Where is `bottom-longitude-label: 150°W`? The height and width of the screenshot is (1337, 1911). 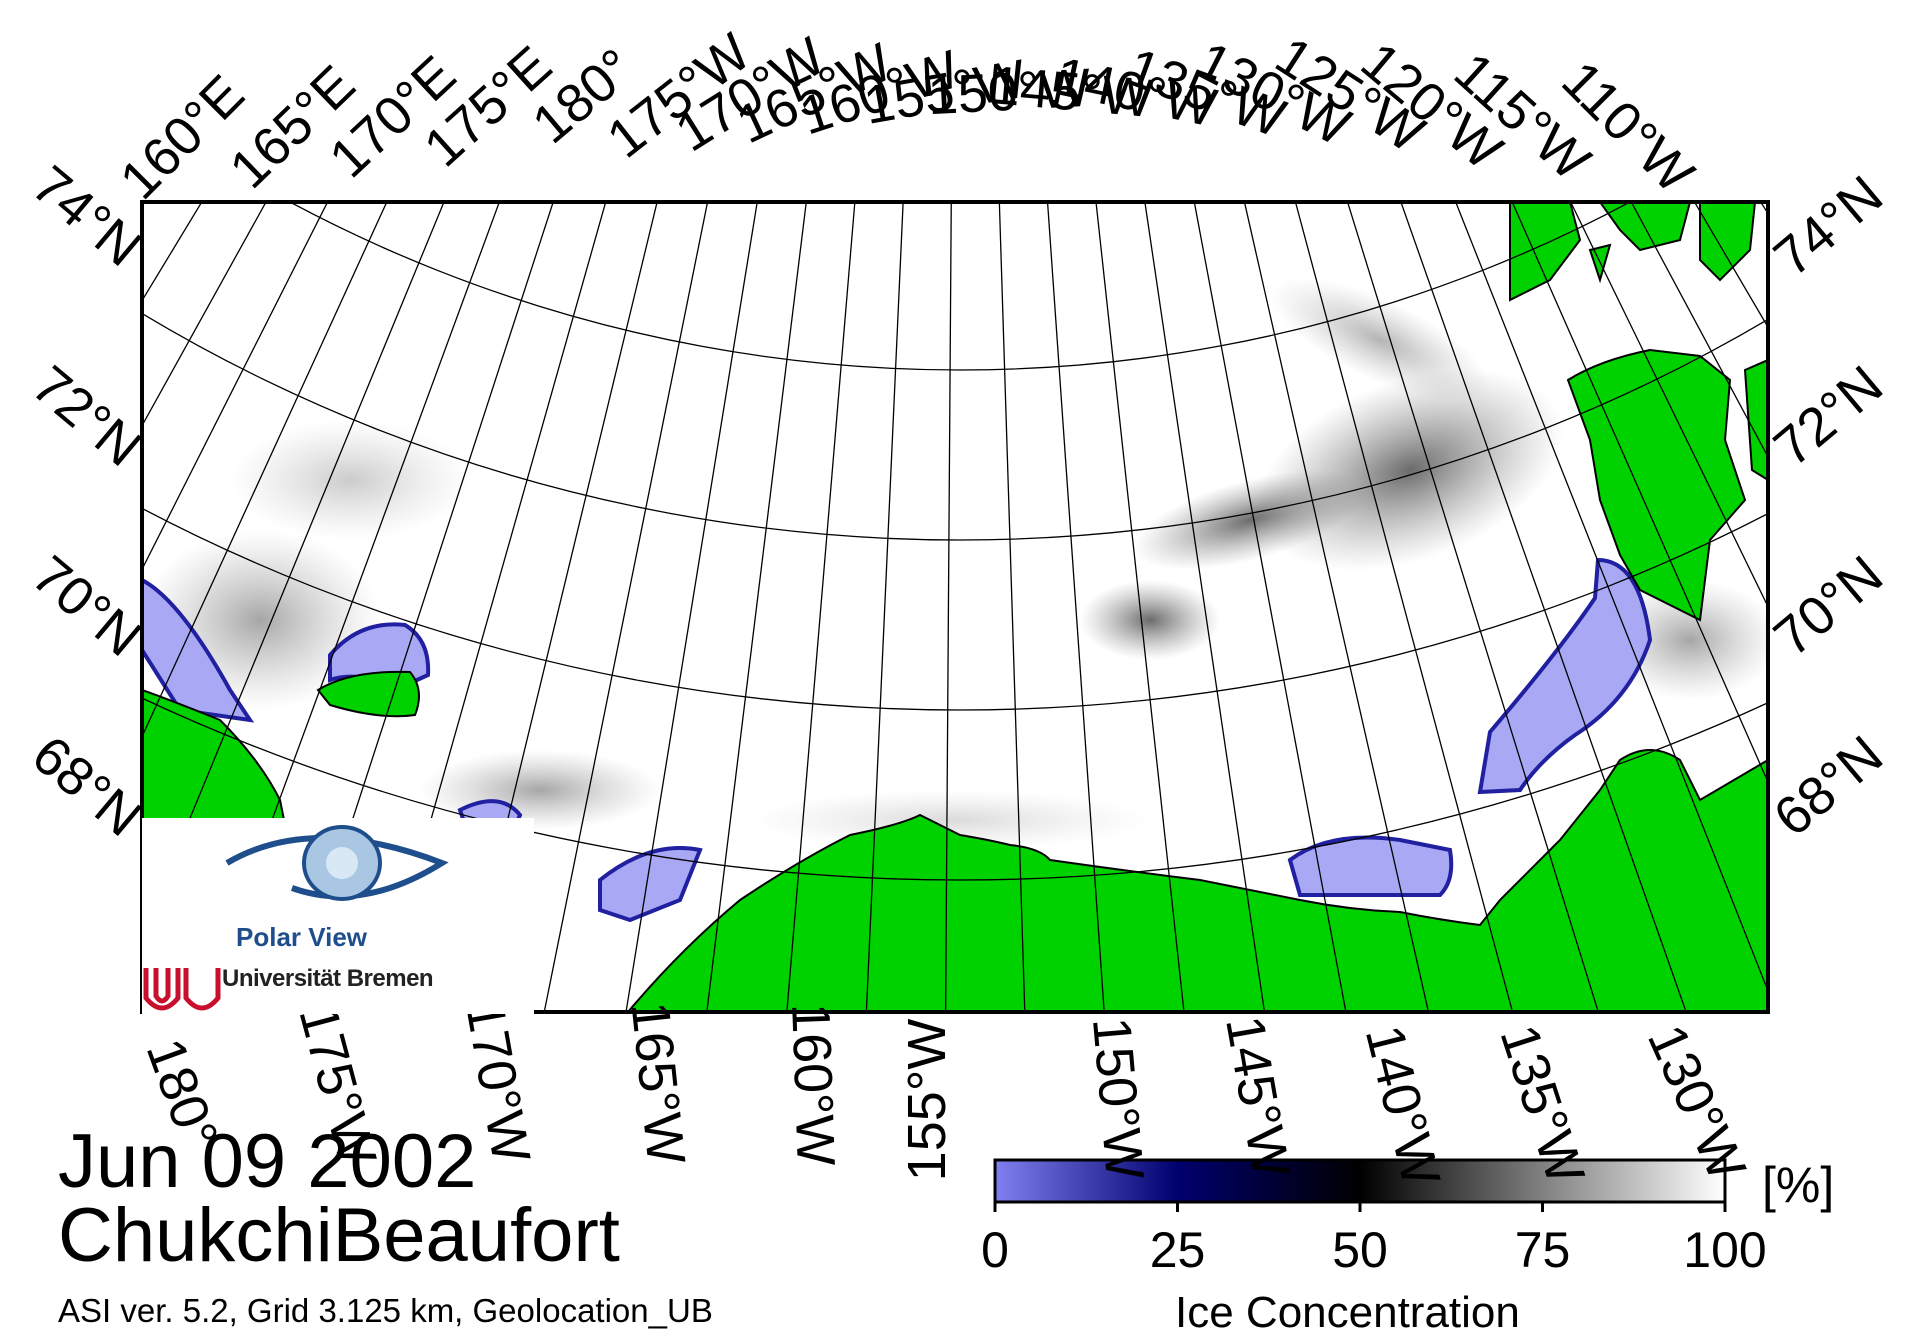
bottom-longitude-label: 150°W is located at coordinates (1118, 1098).